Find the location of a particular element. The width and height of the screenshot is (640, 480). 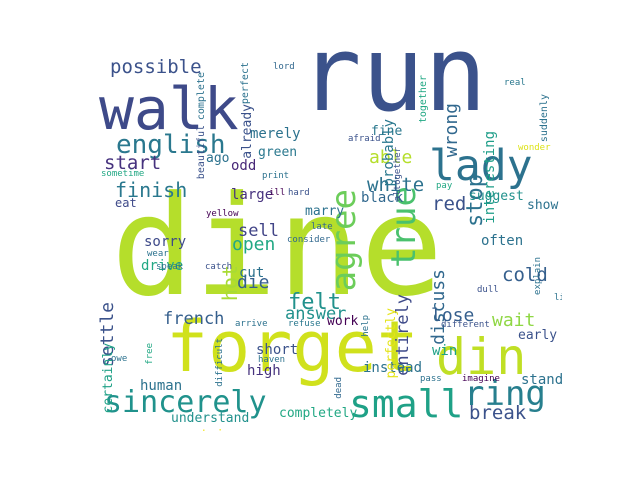

word-print: print is located at coordinates (276, 176).